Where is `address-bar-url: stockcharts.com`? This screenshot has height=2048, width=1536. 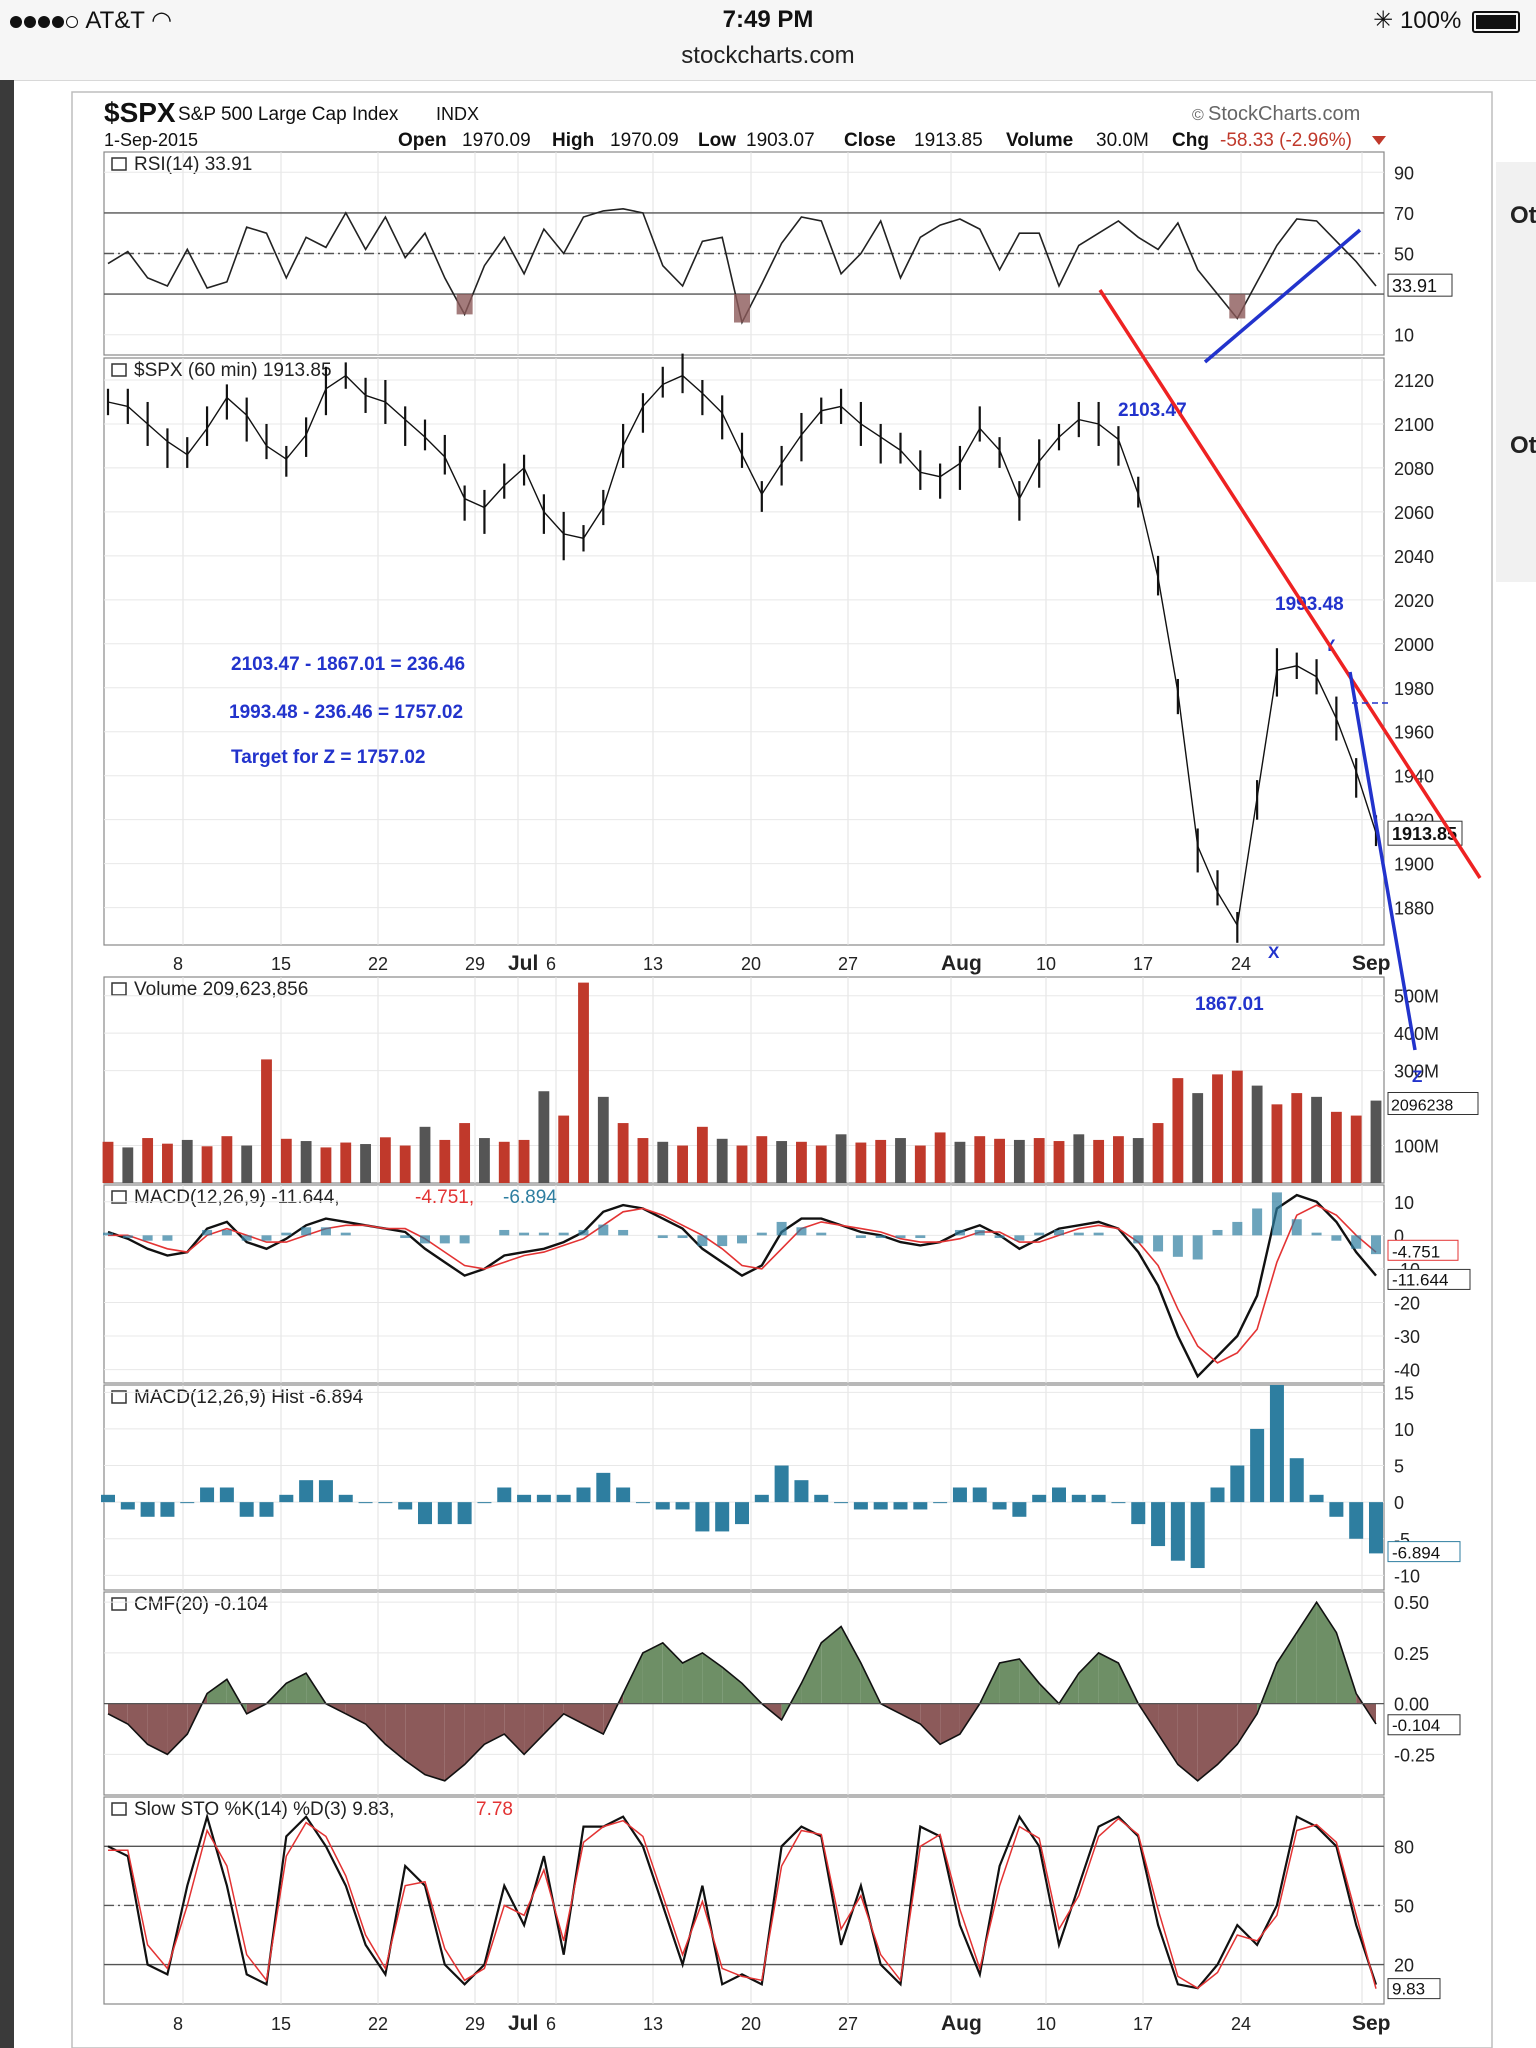 address-bar-url: stockcharts.com is located at coordinates (768, 55).